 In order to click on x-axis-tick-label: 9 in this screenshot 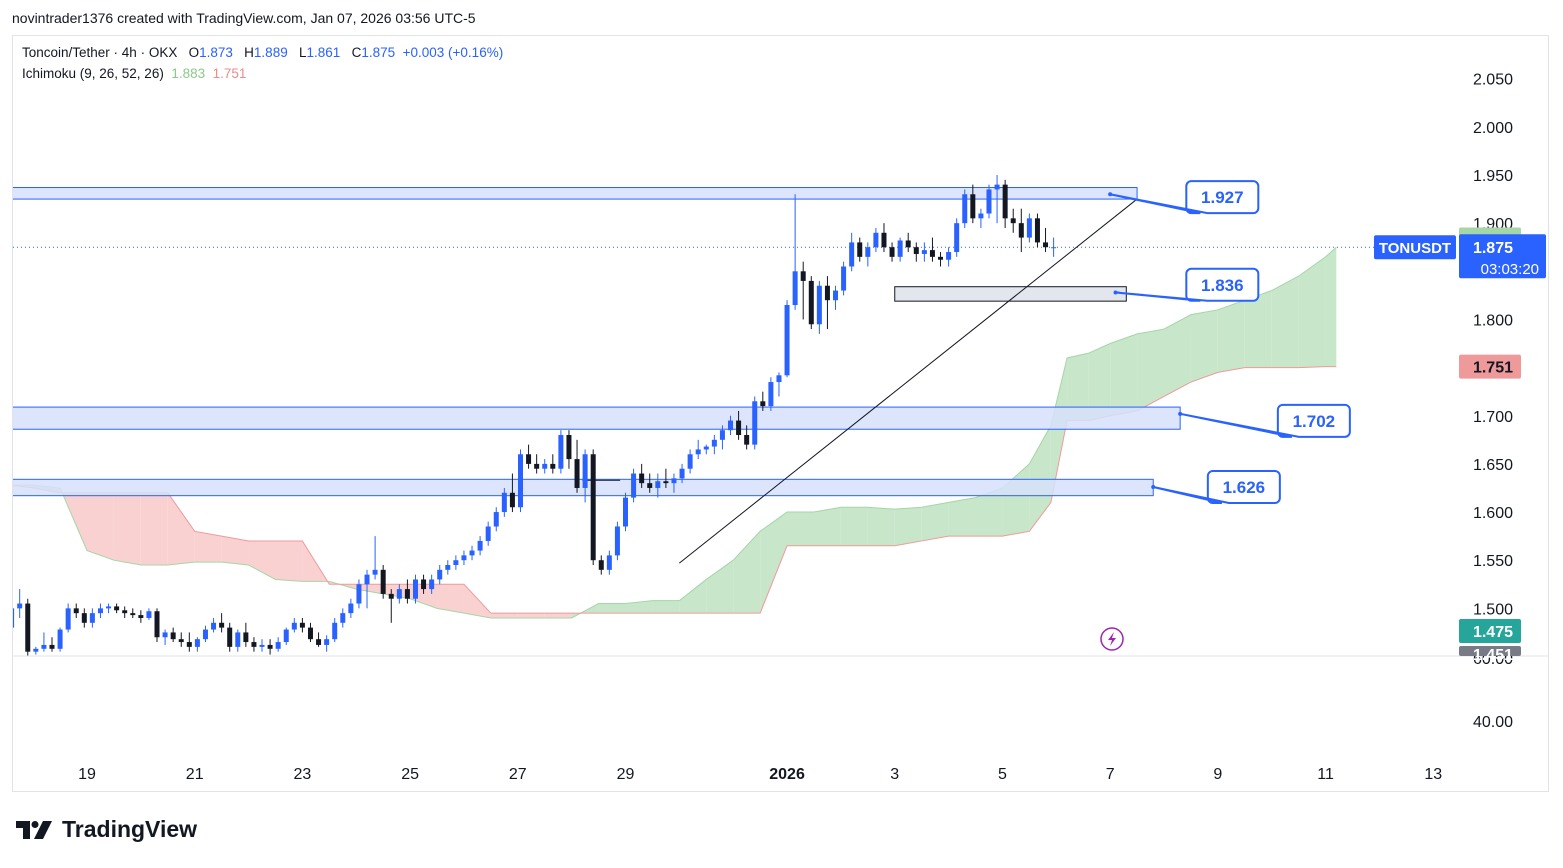, I will do `click(1217, 774)`.